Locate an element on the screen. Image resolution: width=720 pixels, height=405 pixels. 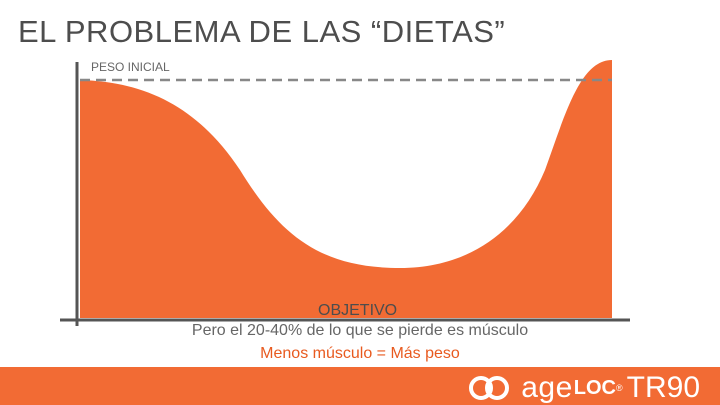
brand-loc-text: LOC is located at coordinates (594, 387).